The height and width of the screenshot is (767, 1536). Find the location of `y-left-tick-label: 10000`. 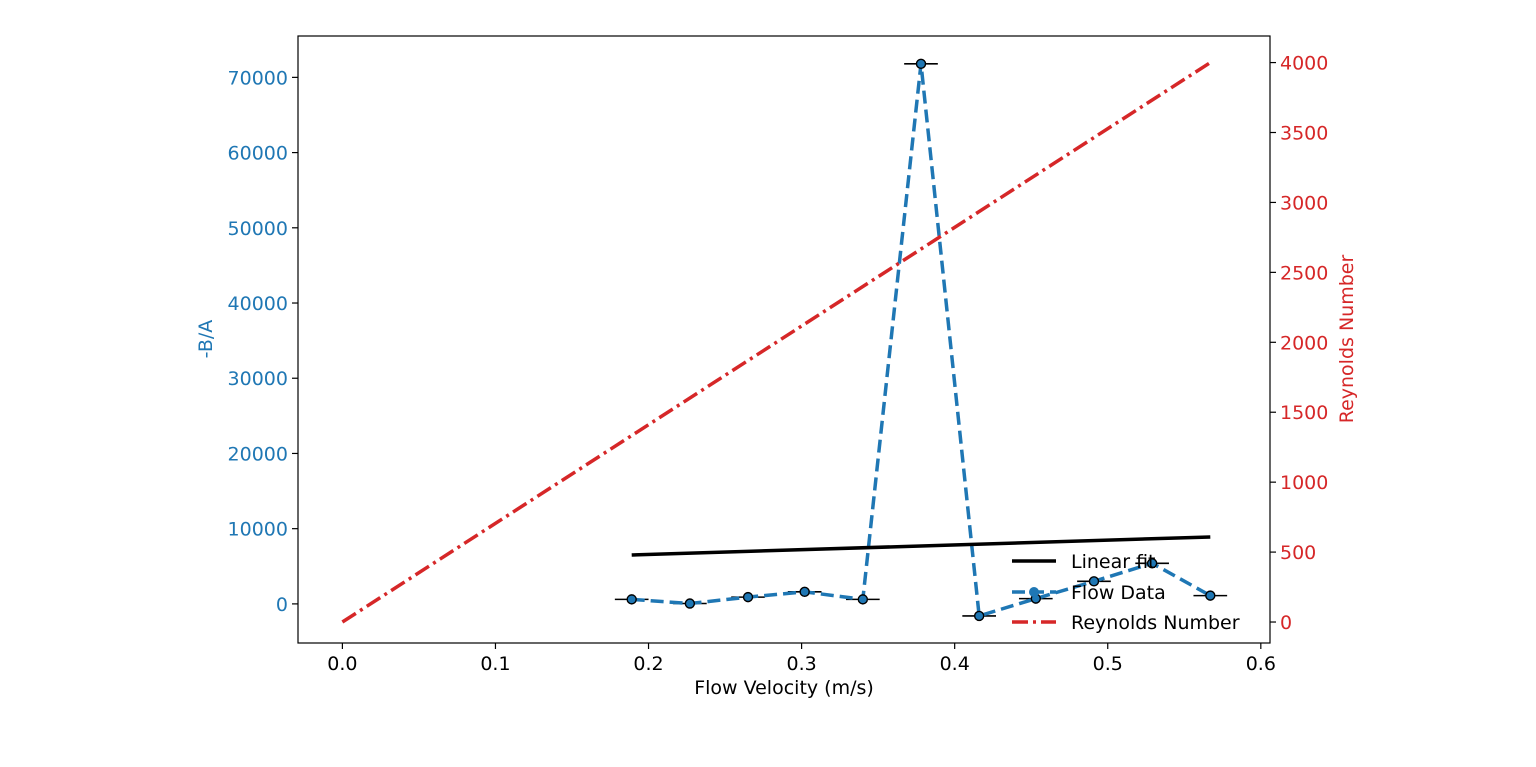

y-left-tick-label: 10000 is located at coordinates (258, 530).